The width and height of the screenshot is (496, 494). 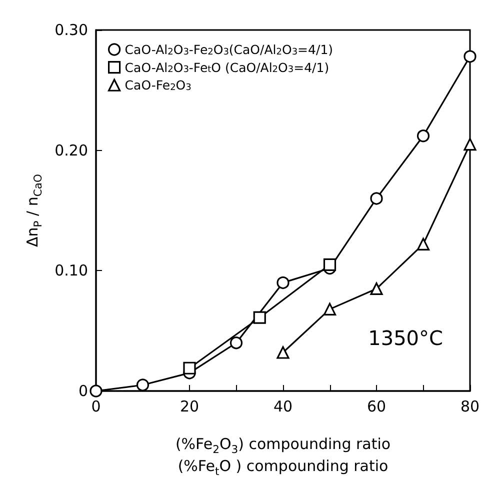 What do you see at coordinates (227, 68) in the screenshot?
I see `text: CaO-Al2O3-FetO (CaO/Al2O3=4/1)` at bounding box center [227, 68].